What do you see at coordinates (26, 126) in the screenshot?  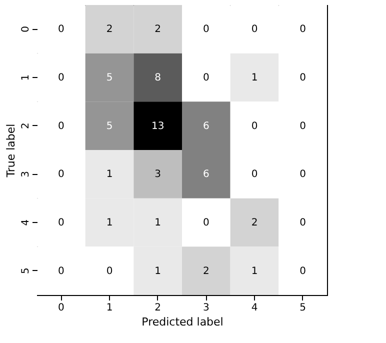 I see `y-tick-label: 2` at bounding box center [26, 126].